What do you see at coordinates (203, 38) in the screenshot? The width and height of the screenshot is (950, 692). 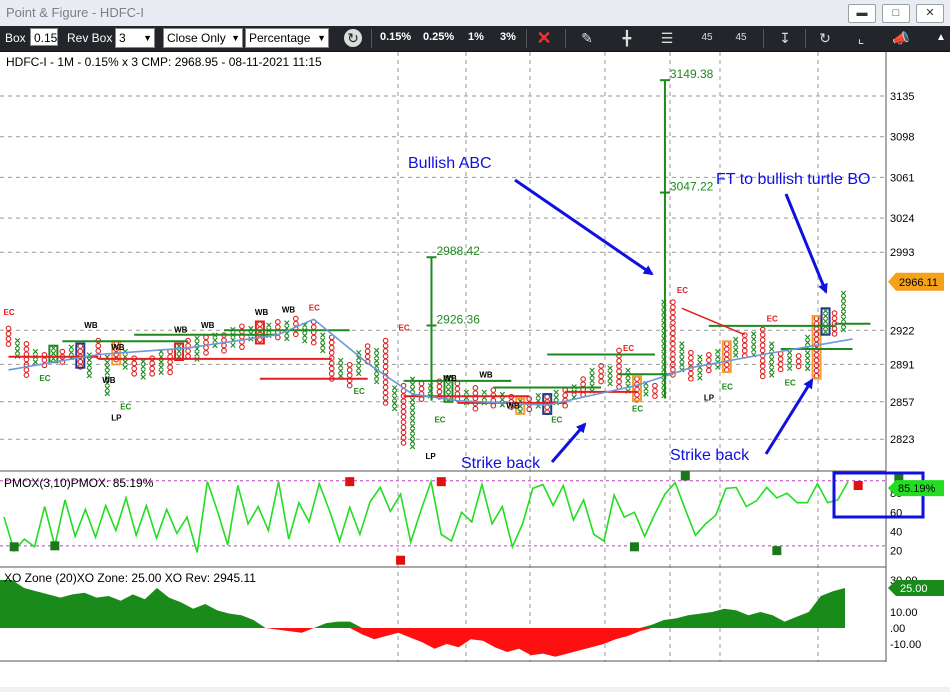 I see `price-mode-select: Close Only ▼` at bounding box center [203, 38].